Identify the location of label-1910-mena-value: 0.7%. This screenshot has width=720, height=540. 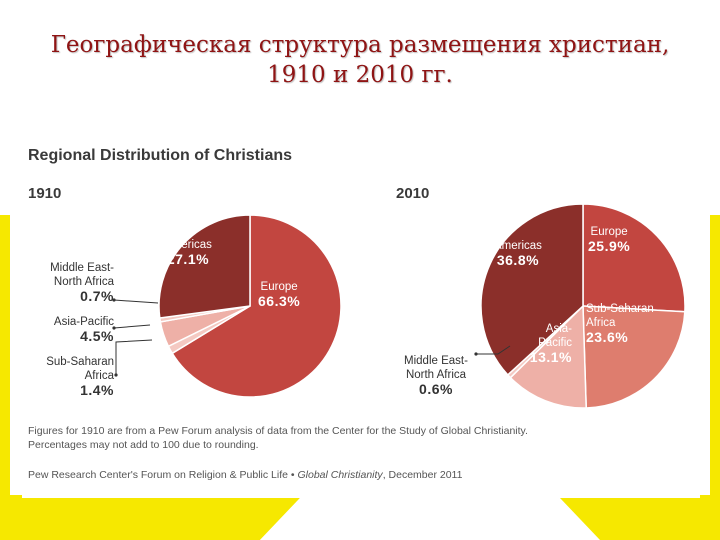
(97, 296).